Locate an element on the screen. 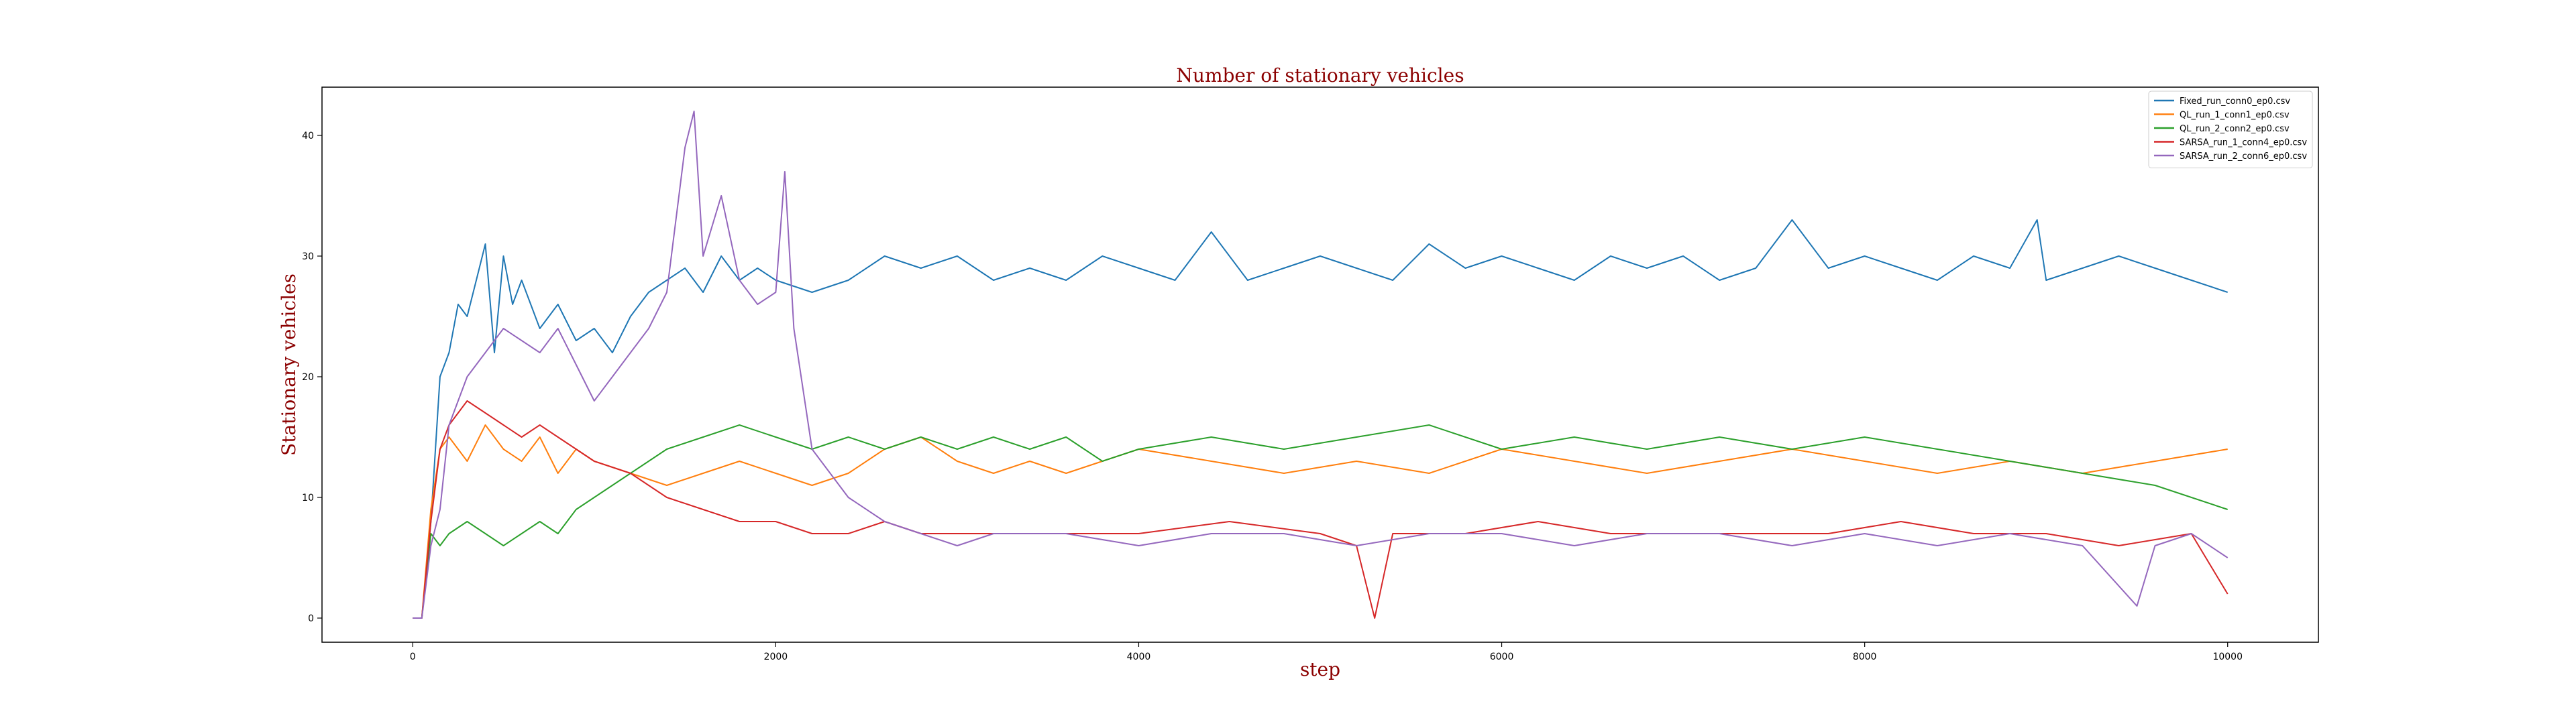 Image resolution: width=2576 pixels, height=724 pixels. y-tick-label: 10 is located at coordinates (308, 498).